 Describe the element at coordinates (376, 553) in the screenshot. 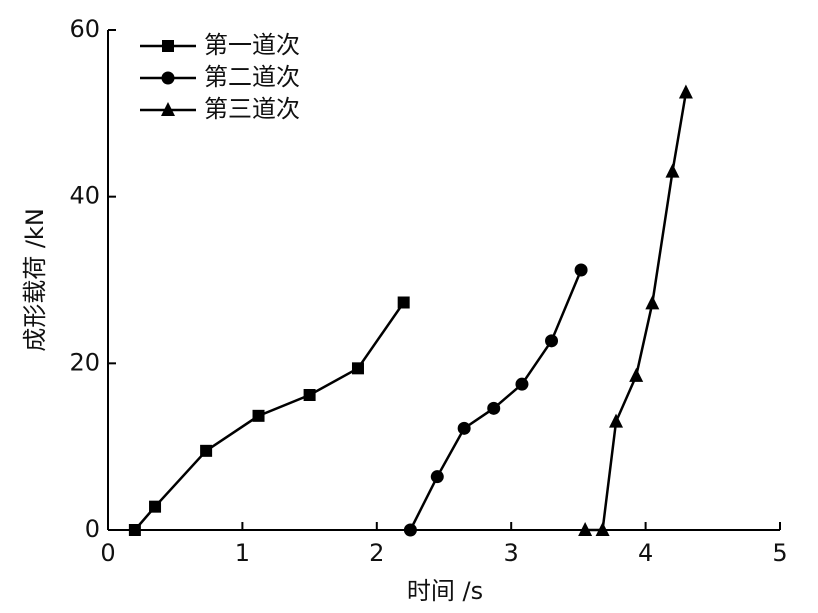

I see `x-tick-label: 2` at that location.